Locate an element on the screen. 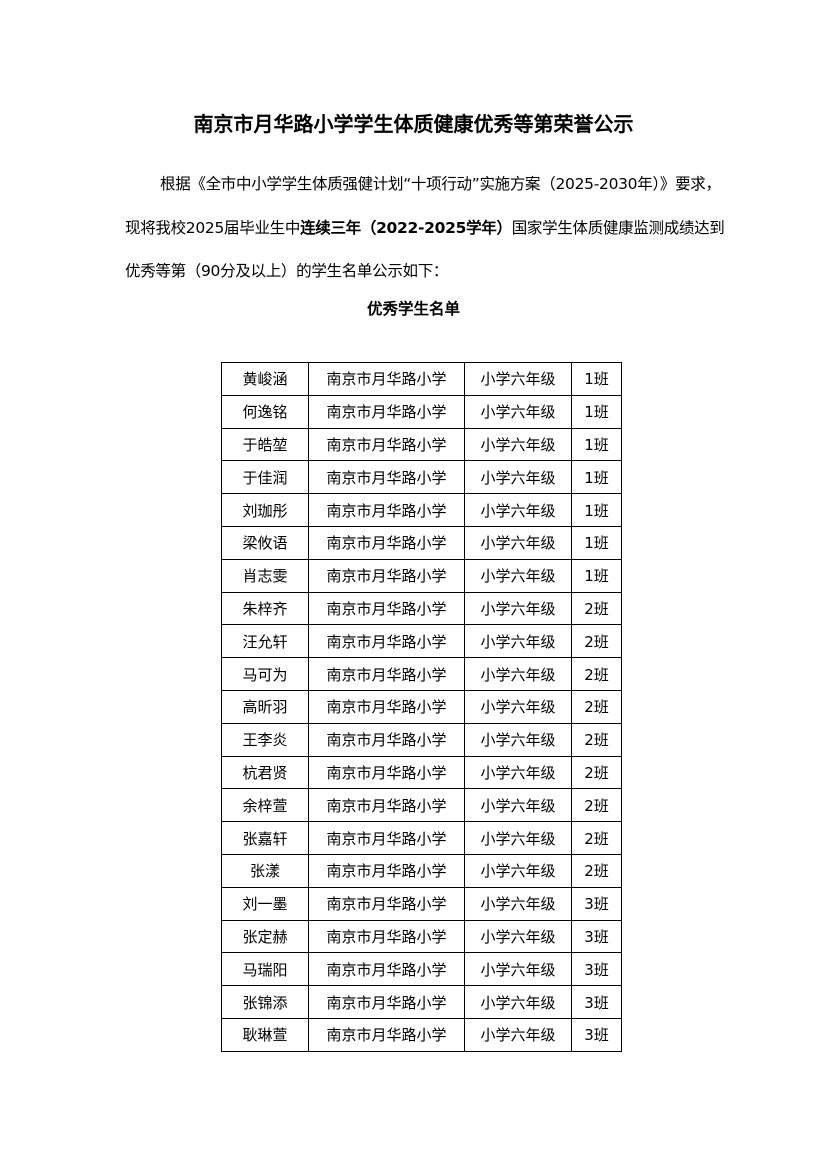 Image resolution: width=827 pixels, height=1170 pixels. student-name-cell: 王李炎 is located at coordinates (265, 739).